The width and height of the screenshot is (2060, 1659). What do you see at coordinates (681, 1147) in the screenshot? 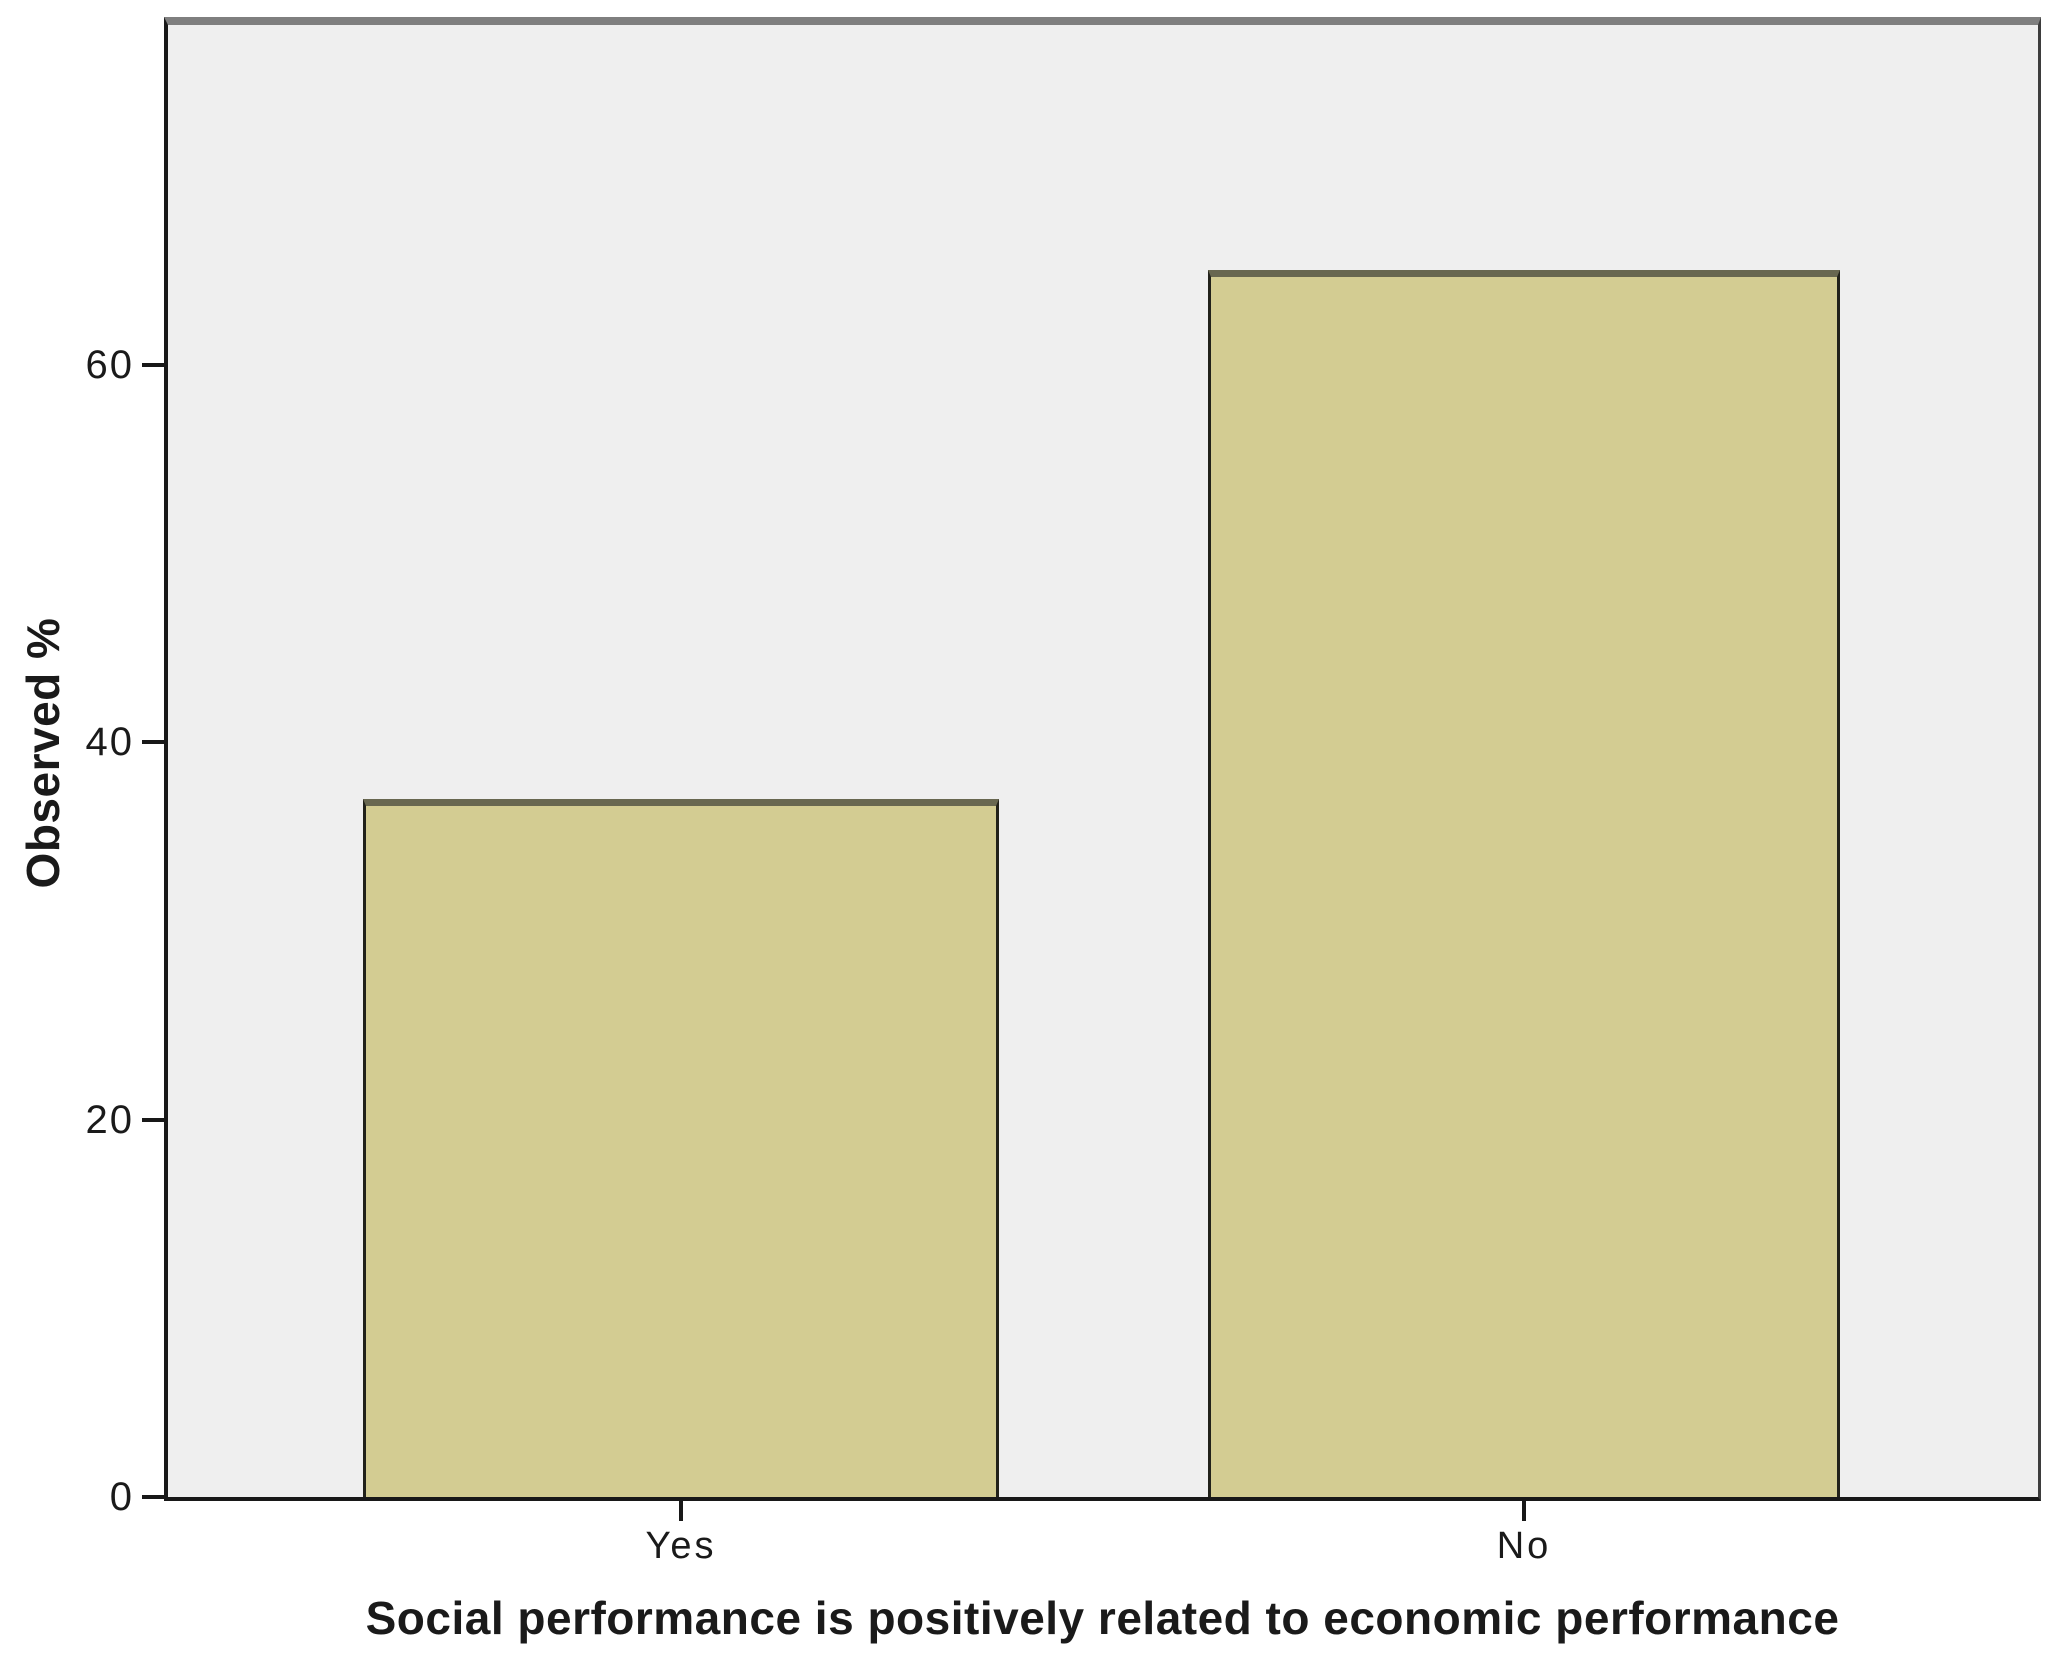
I see `bar-yes` at bounding box center [681, 1147].